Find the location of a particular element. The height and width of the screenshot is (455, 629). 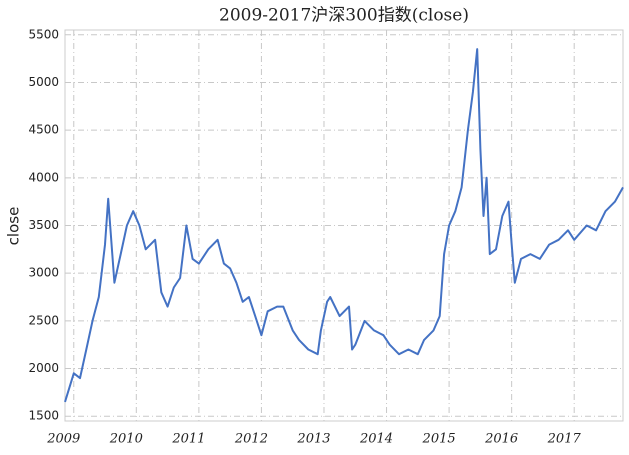

y-tick-label: 3500 is located at coordinates (43, 225).